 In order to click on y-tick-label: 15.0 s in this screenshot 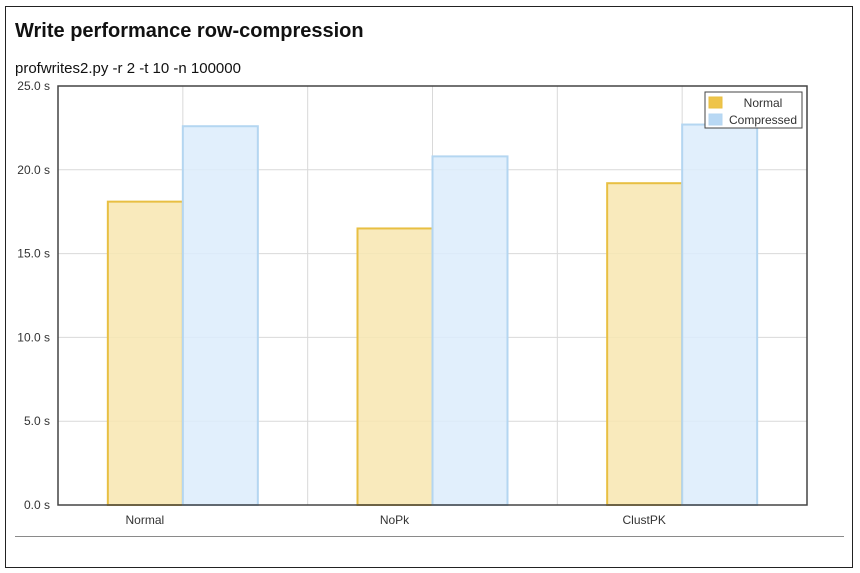, I will do `click(33, 254)`.